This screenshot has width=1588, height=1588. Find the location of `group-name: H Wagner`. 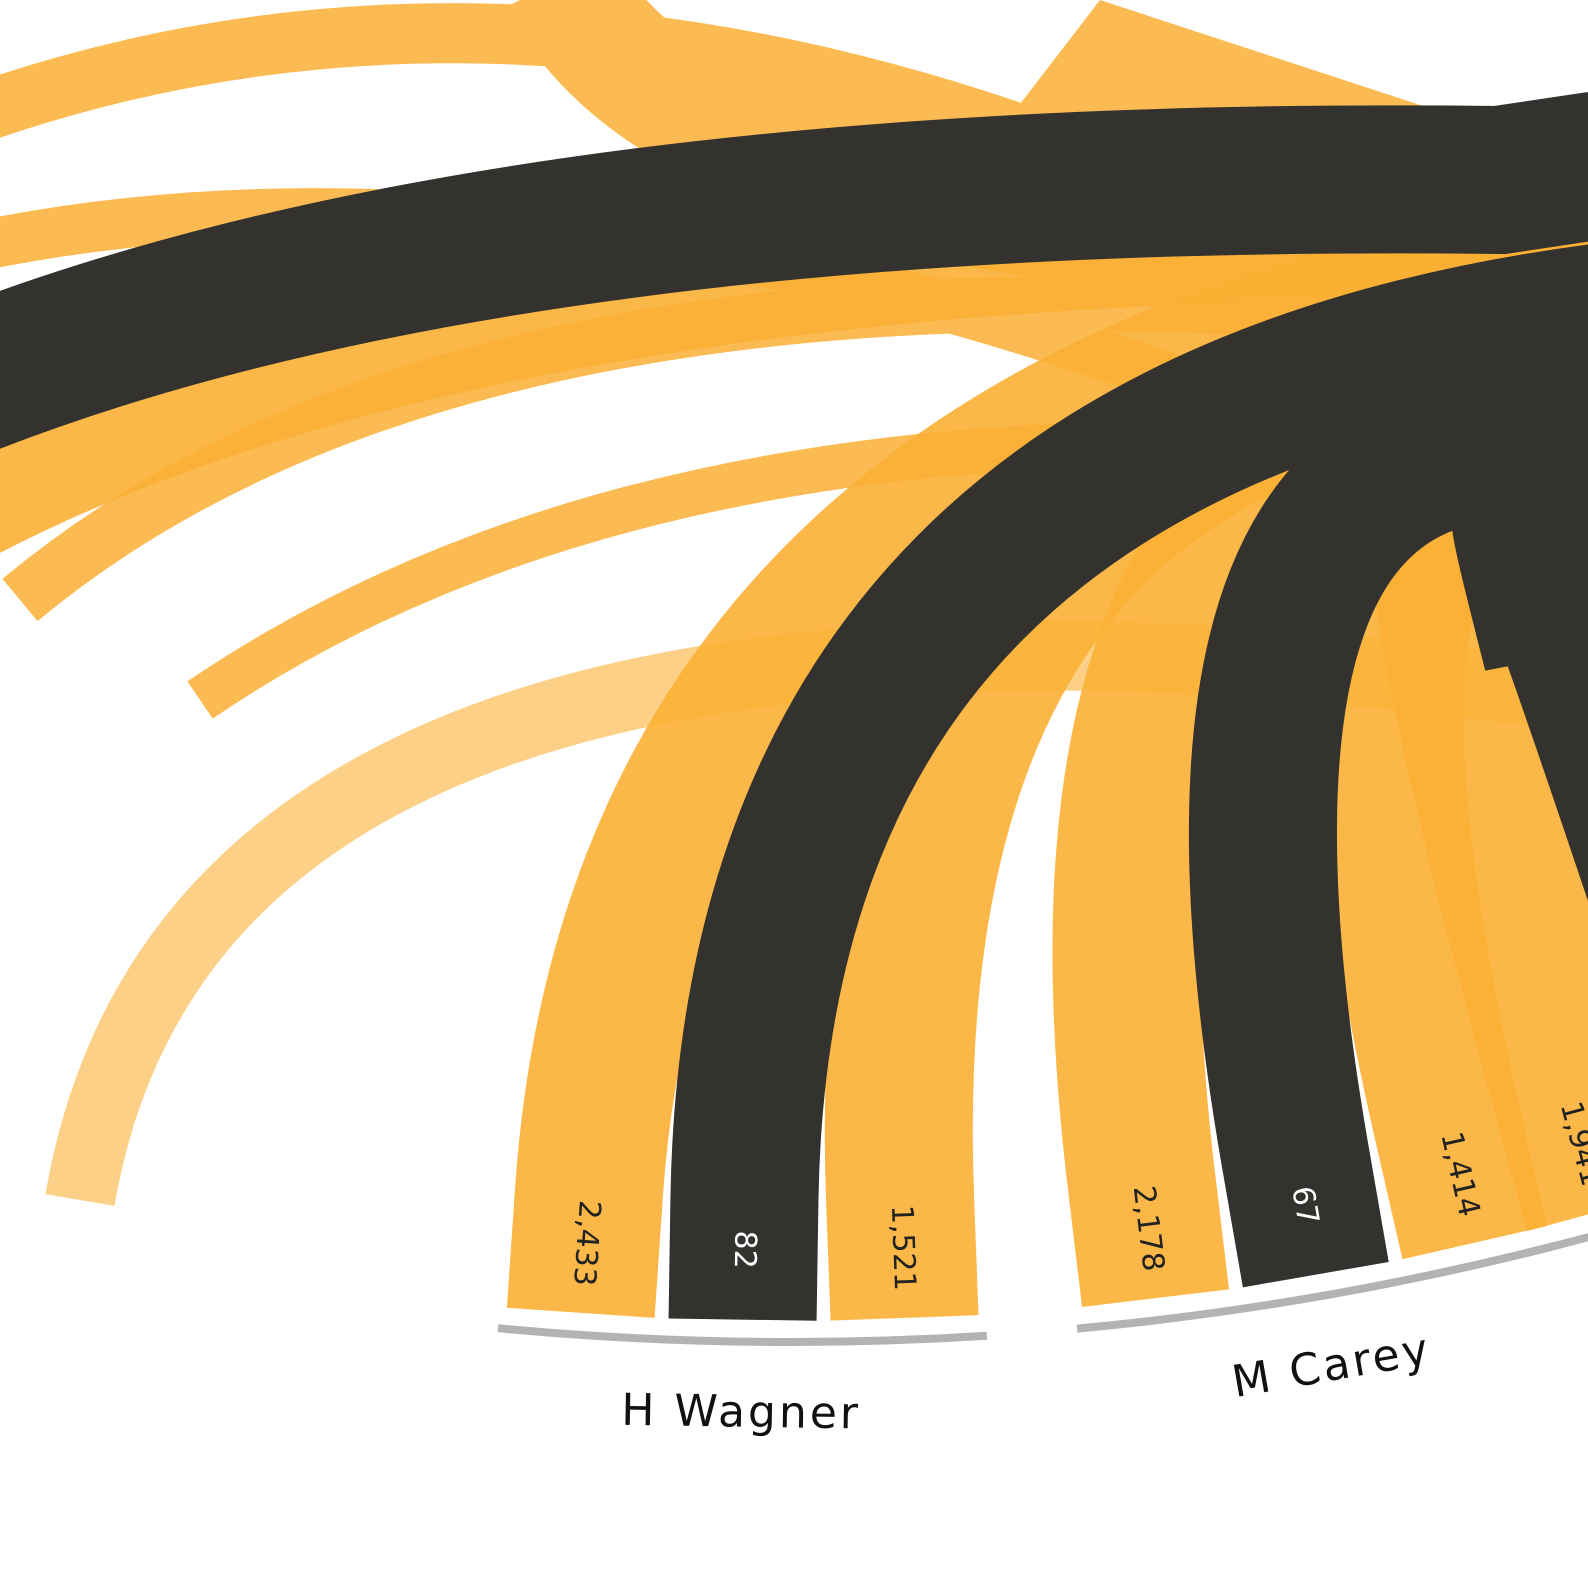

group-name: H Wagner is located at coordinates (741, 1412).